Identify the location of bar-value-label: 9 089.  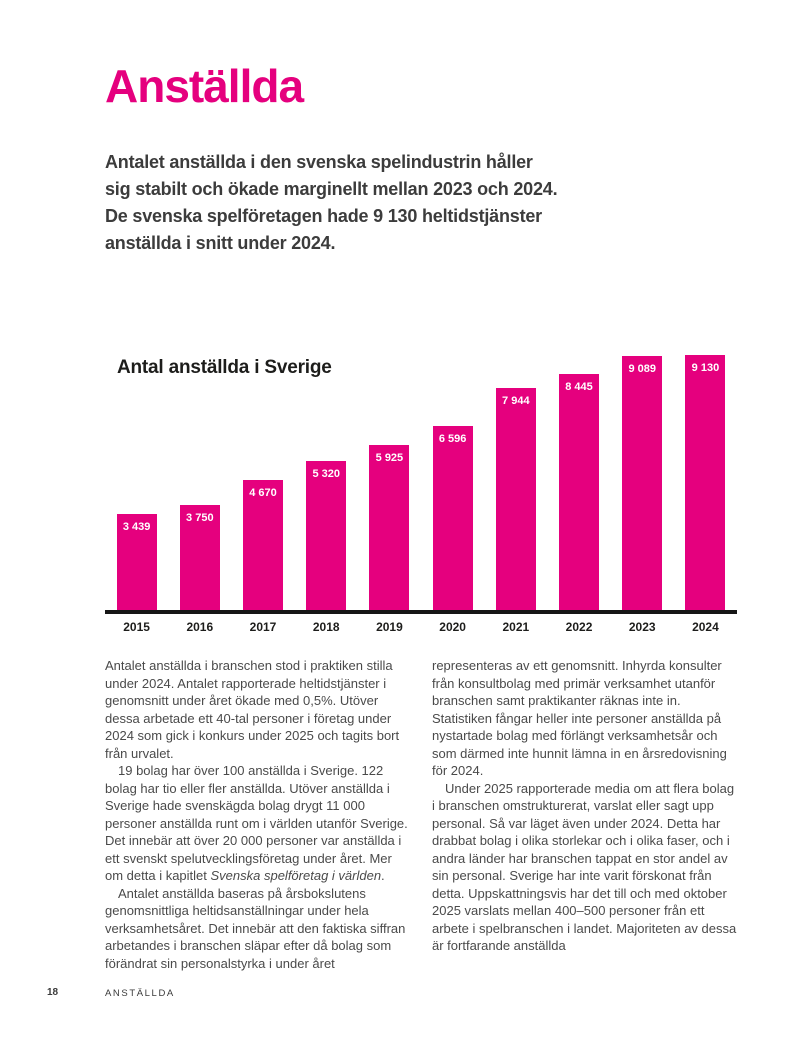
(642, 369).